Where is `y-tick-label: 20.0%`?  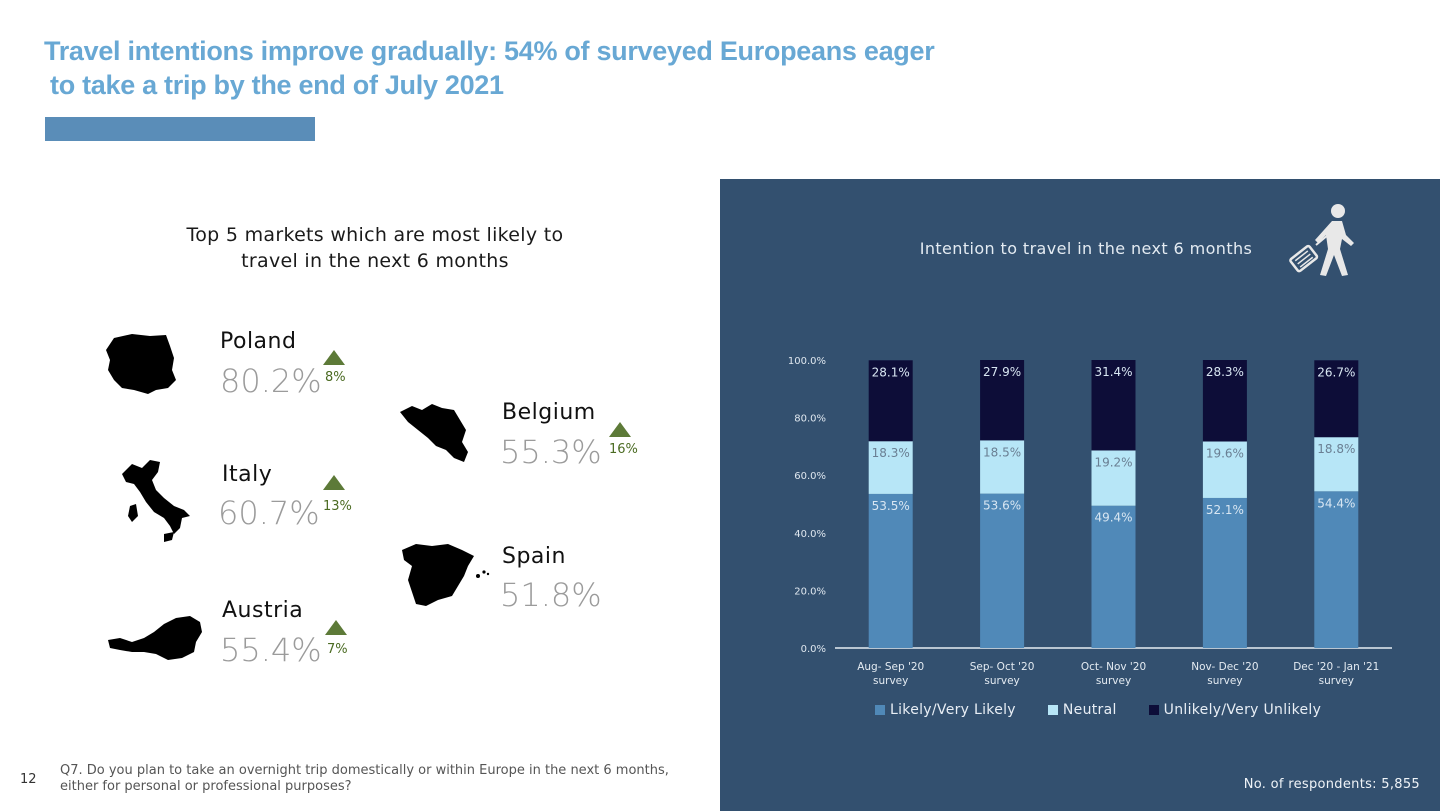
y-tick-label: 20.0% is located at coordinates (810, 591).